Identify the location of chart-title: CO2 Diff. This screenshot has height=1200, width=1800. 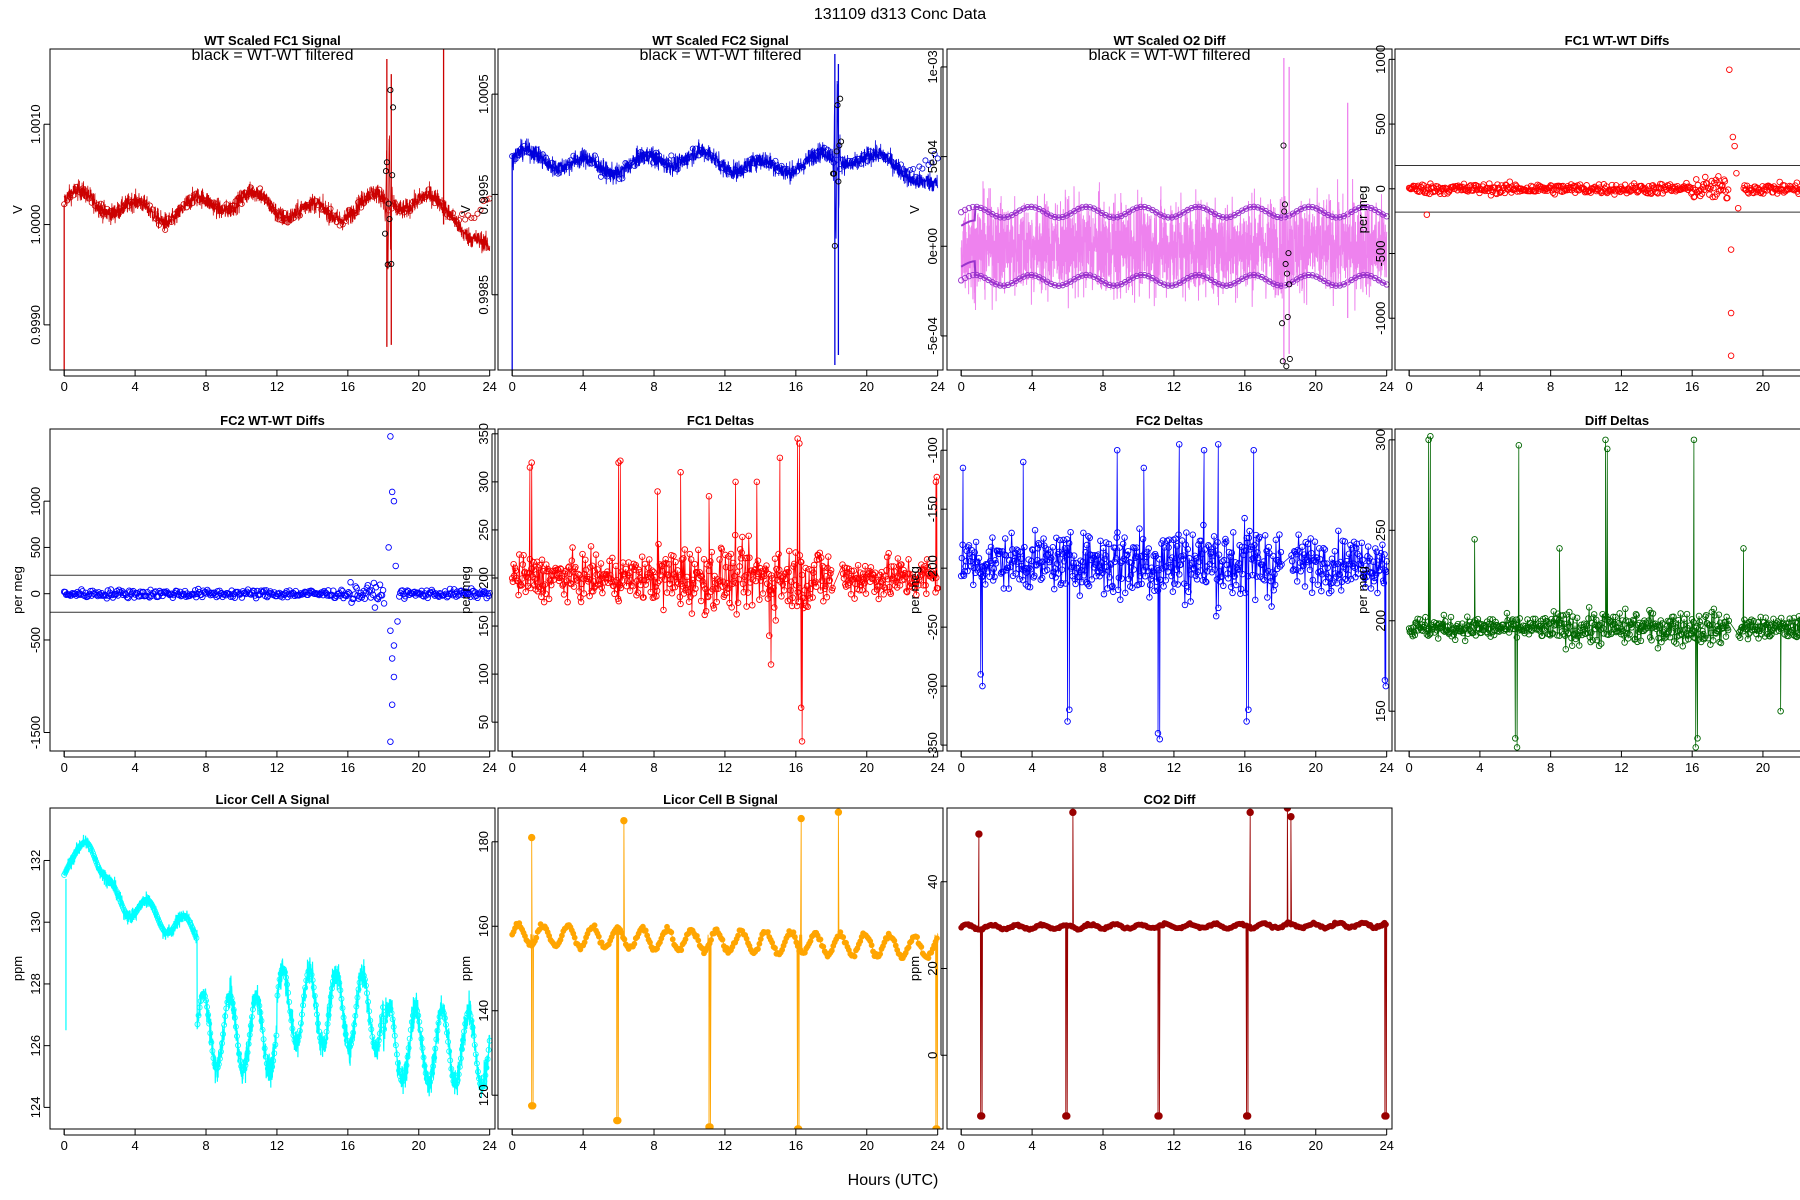
(1170, 799).